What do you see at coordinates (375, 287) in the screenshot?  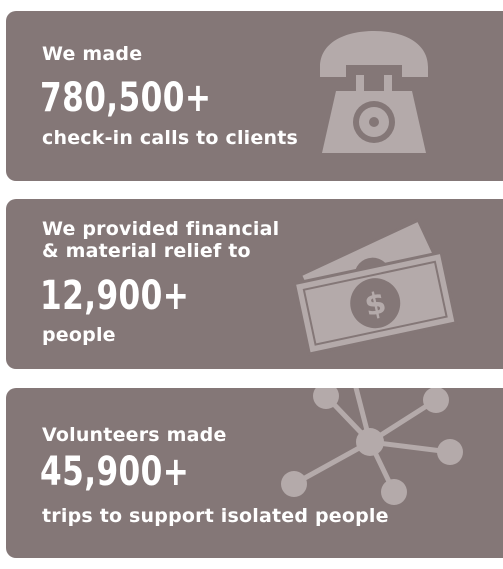 I see `money-icon: $` at bounding box center [375, 287].